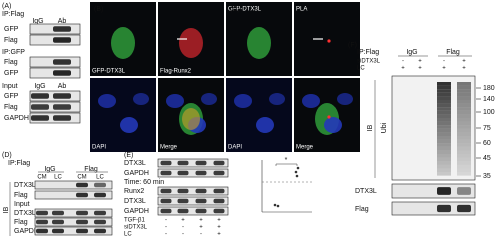 The width and height of the screenshot is (500, 240). What do you see at coordinates (191, 43) in the screenshot?
I see `cell-red` at bounding box center [191, 43].